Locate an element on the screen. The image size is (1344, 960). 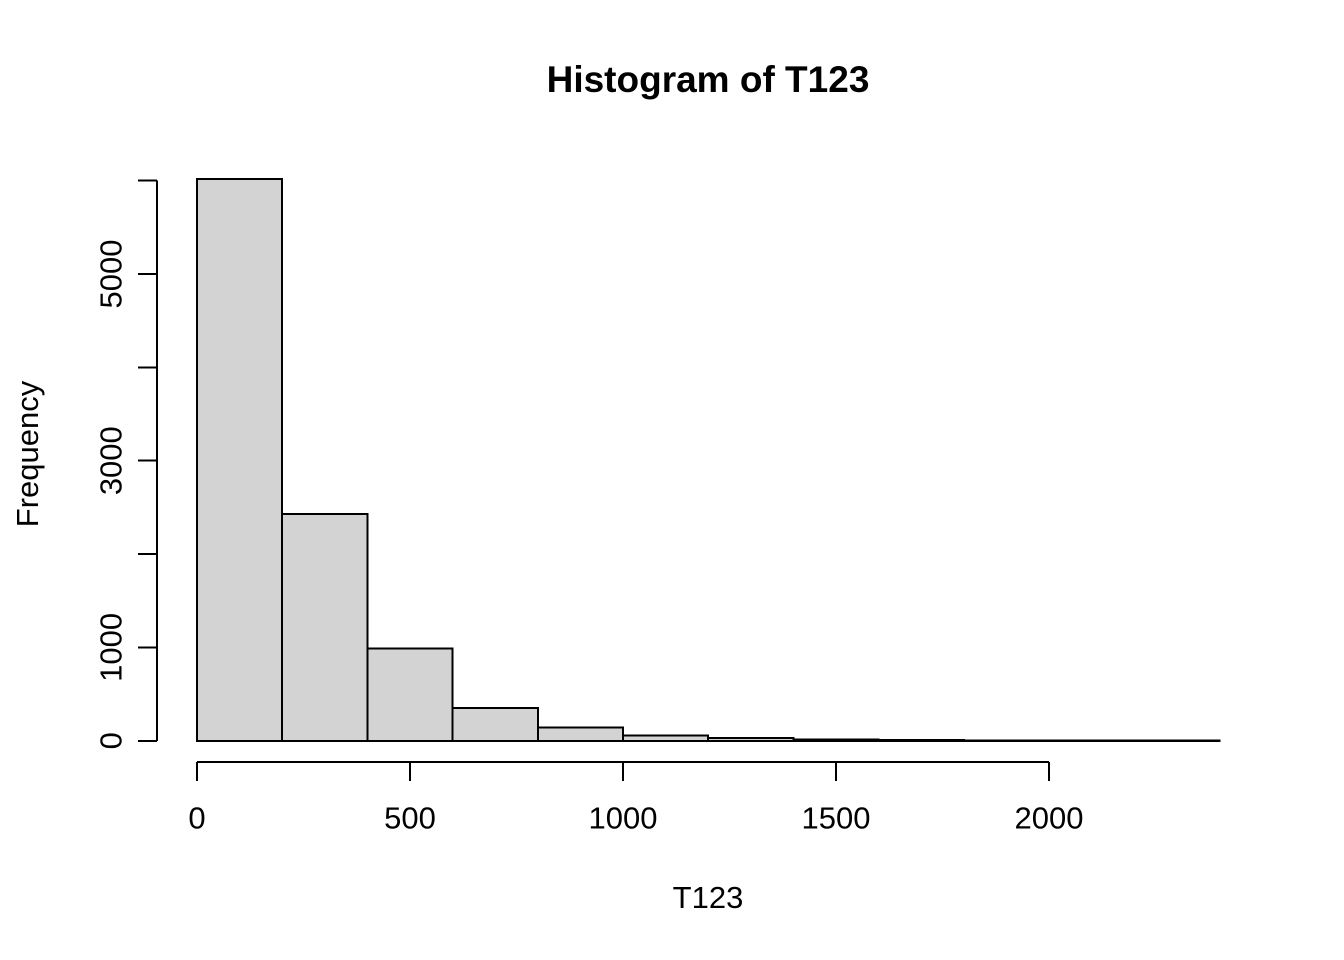
x-tick-label: 0 is located at coordinates (196, 818).